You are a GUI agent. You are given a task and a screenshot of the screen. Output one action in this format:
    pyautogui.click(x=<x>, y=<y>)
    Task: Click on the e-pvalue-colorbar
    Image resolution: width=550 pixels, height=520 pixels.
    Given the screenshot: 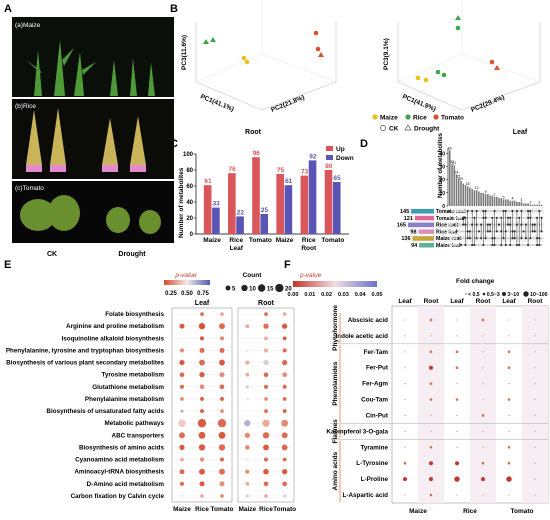 What is the action you would take?
    pyautogui.click(x=187, y=282)
    